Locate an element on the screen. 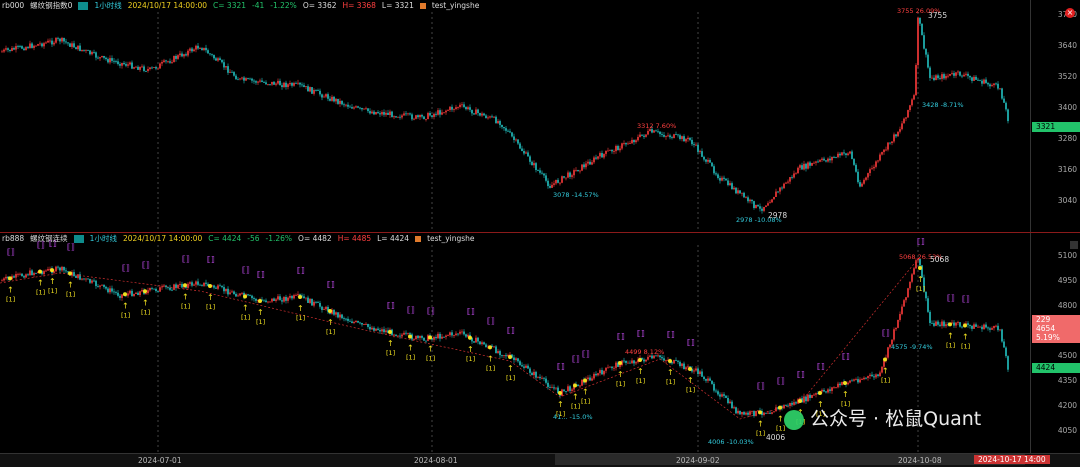 This screenshot has width=1080, height=467. time-scrollbar is located at coordinates (790, 459).